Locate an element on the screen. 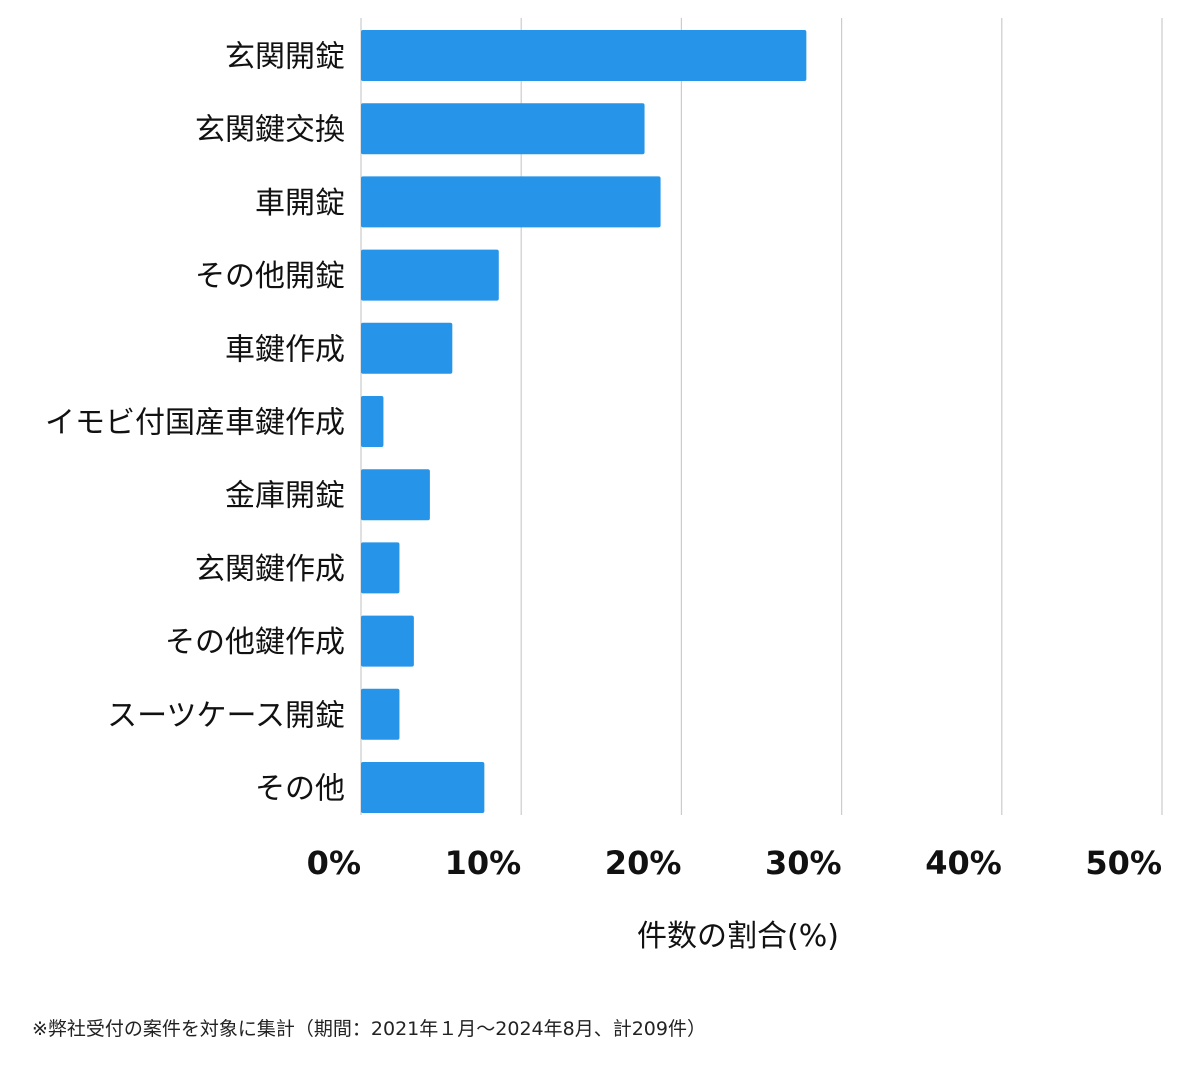 The image size is (1200, 1069). category-label: 玄関鍵交換 is located at coordinates (270, 130).